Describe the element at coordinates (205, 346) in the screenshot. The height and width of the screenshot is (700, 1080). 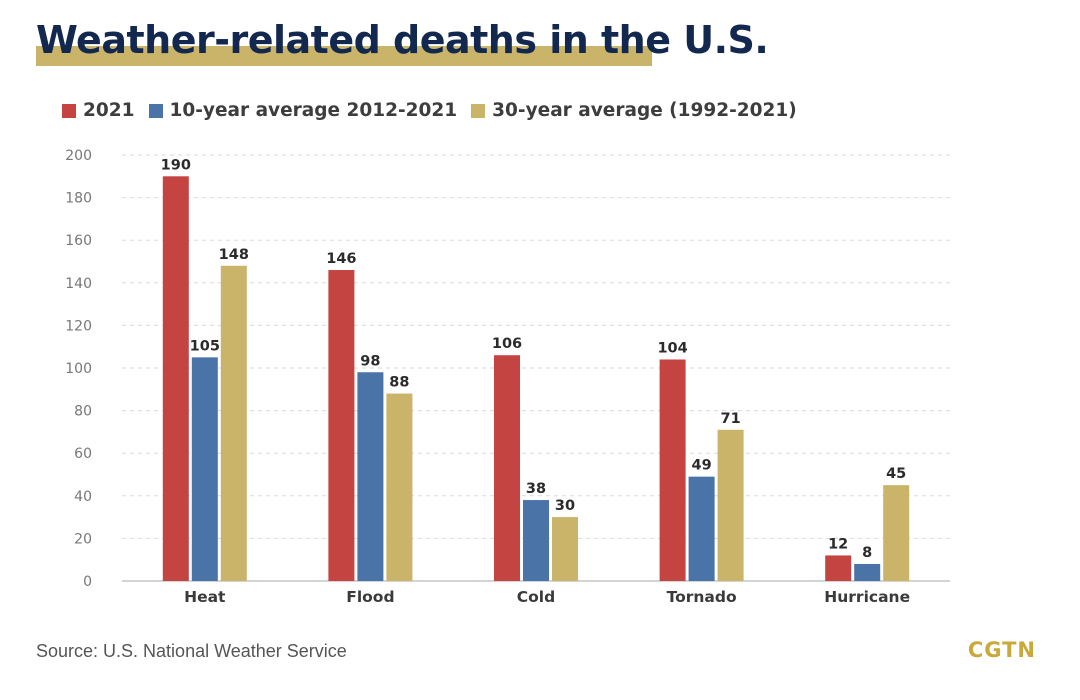
I see `data-label: 105` at that location.